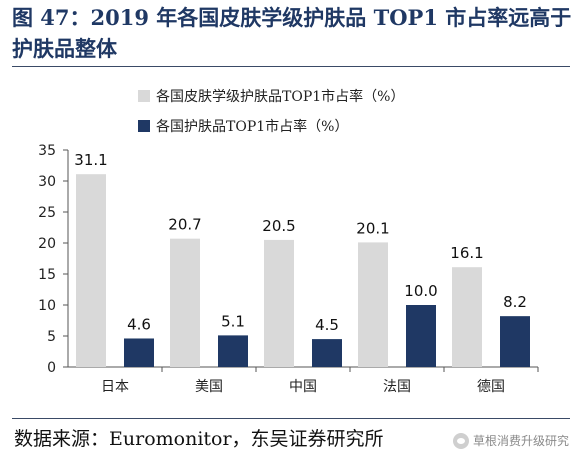 The width and height of the screenshot is (579, 463). I want to click on title-divider, so click(291, 66).